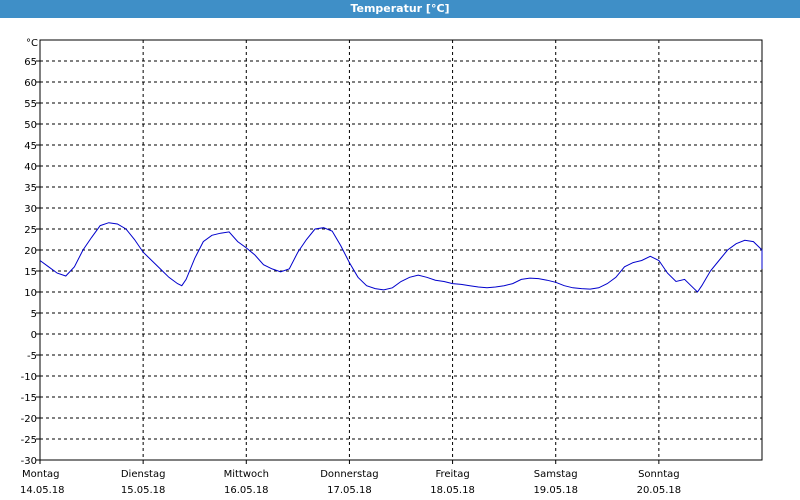 This screenshot has width=800, height=500. I want to click on x-tick-label-day: Donnerstag, so click(349, 474).